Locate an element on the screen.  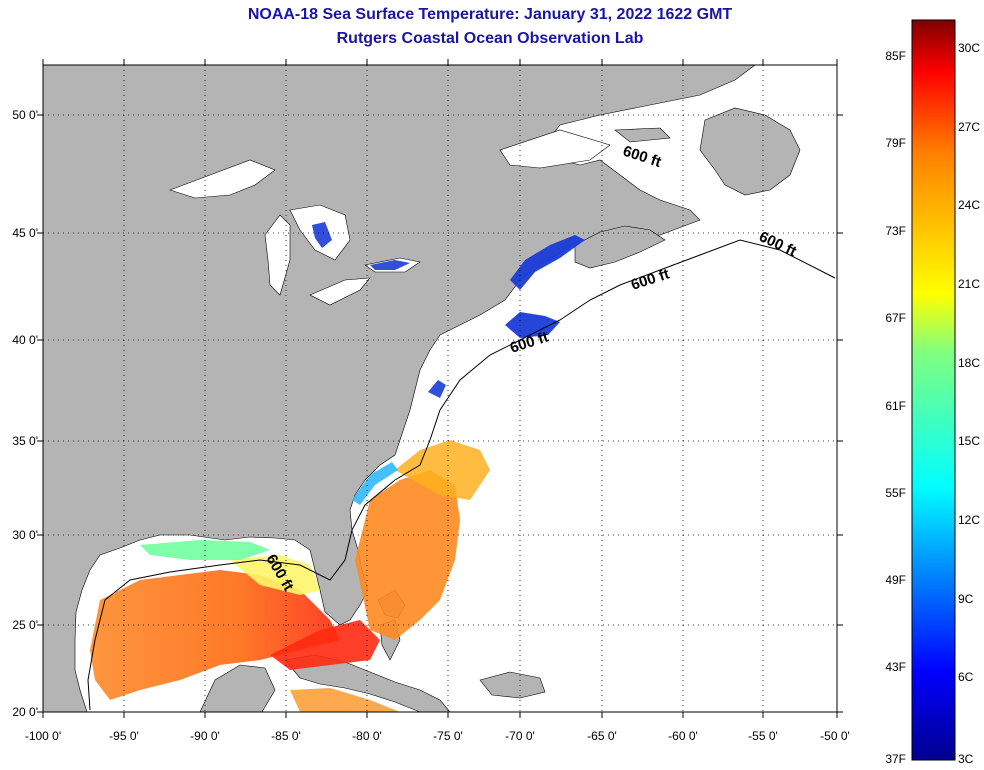
colorbar-f-label: 85F is located at coordinates (895, 56).